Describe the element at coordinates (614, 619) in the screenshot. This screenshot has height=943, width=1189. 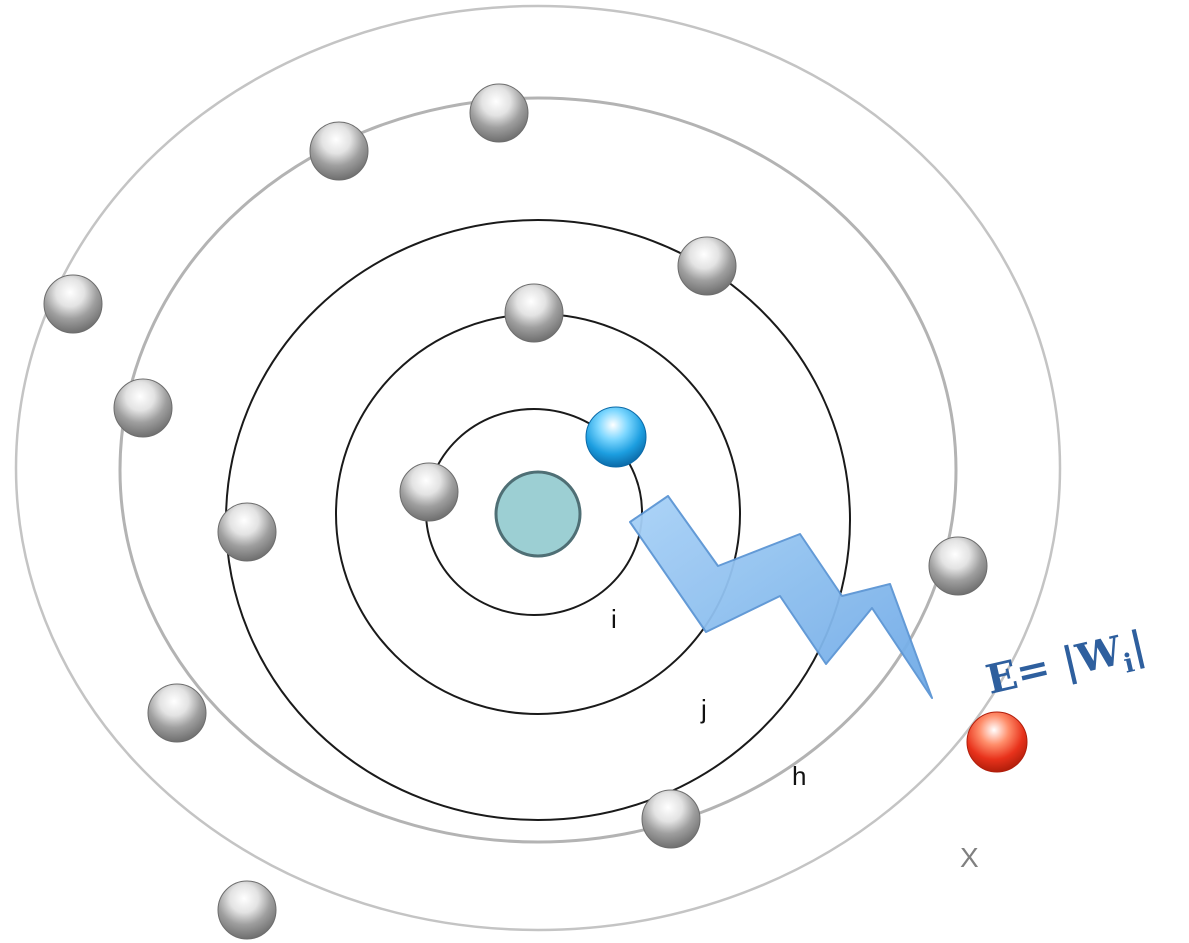
I see `orbit-label-i: i` at that location.